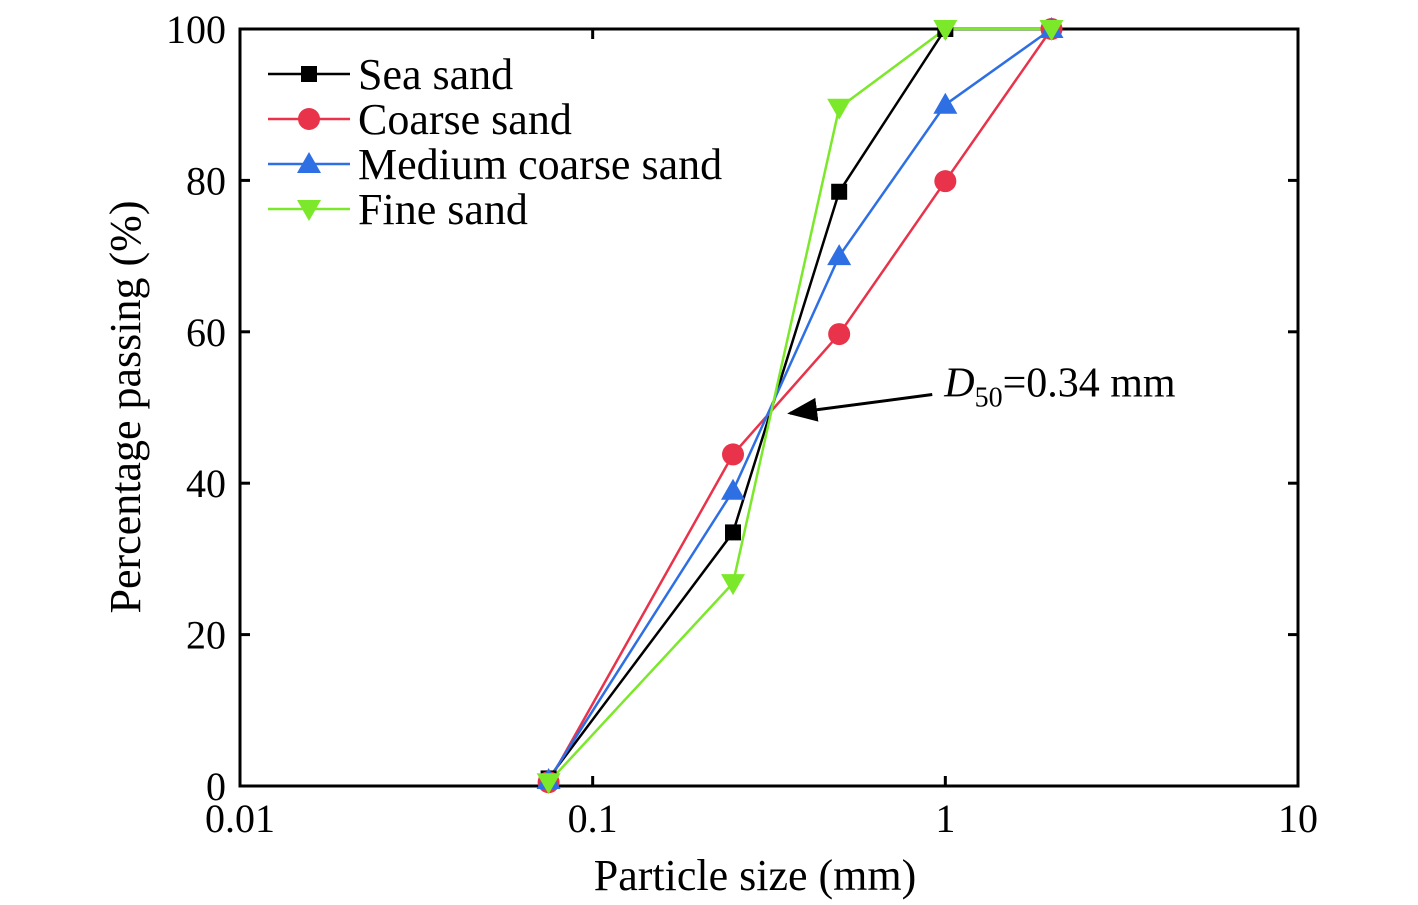 The image size is (1418, 905). I want to click on x-axis-label: Particle size (mm), so click(755, 875).